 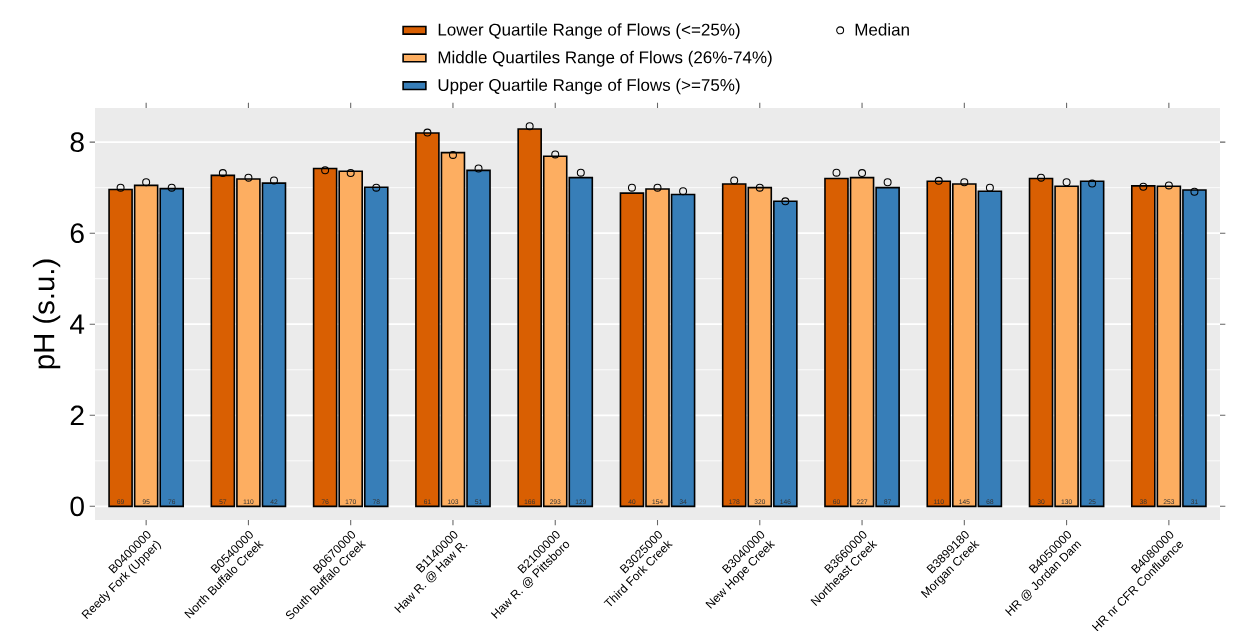 What do you see at coordinates (882, 29) in the screenshot?
I see `legend-label: Median` at bounding box center [882, 29].